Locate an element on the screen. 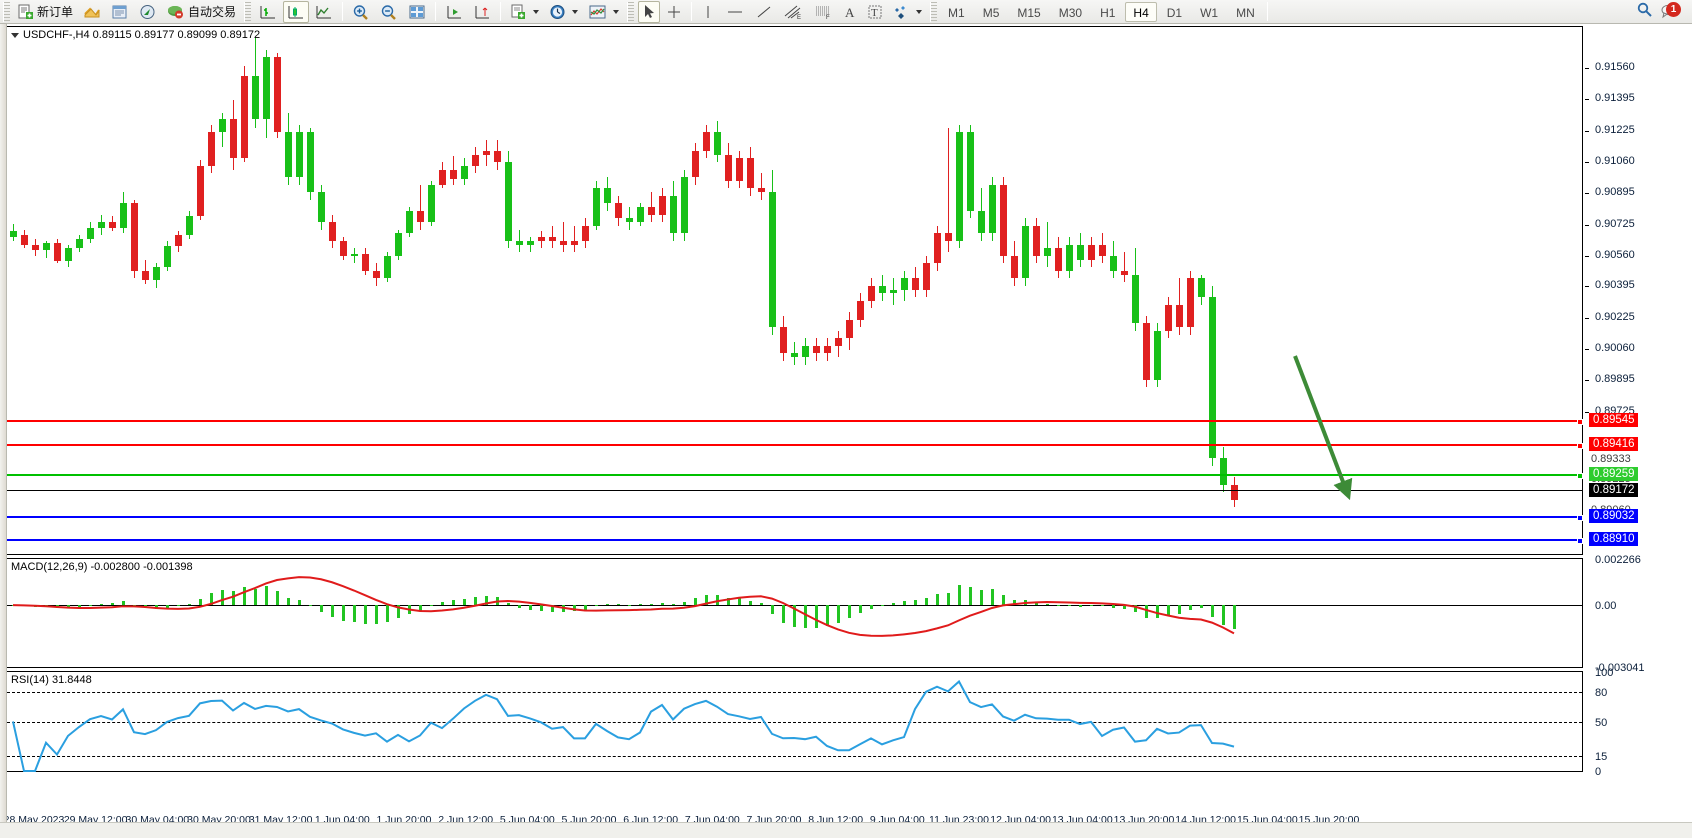 Image resolution: width=1692 pixels, height=838 pixels. status-bar is located at coordinates (846, 830).